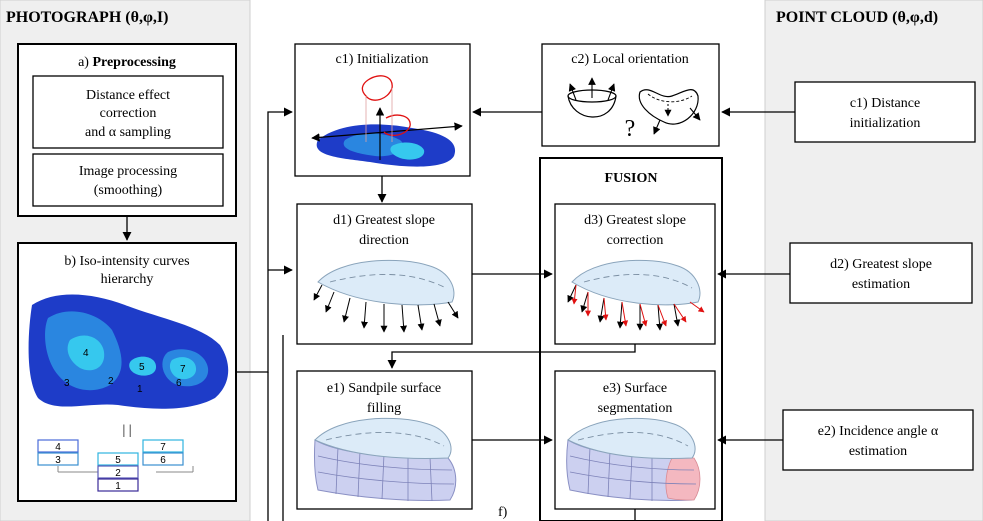  I want to click on hierarchy-node-1-label: 1, so click(118, 486).